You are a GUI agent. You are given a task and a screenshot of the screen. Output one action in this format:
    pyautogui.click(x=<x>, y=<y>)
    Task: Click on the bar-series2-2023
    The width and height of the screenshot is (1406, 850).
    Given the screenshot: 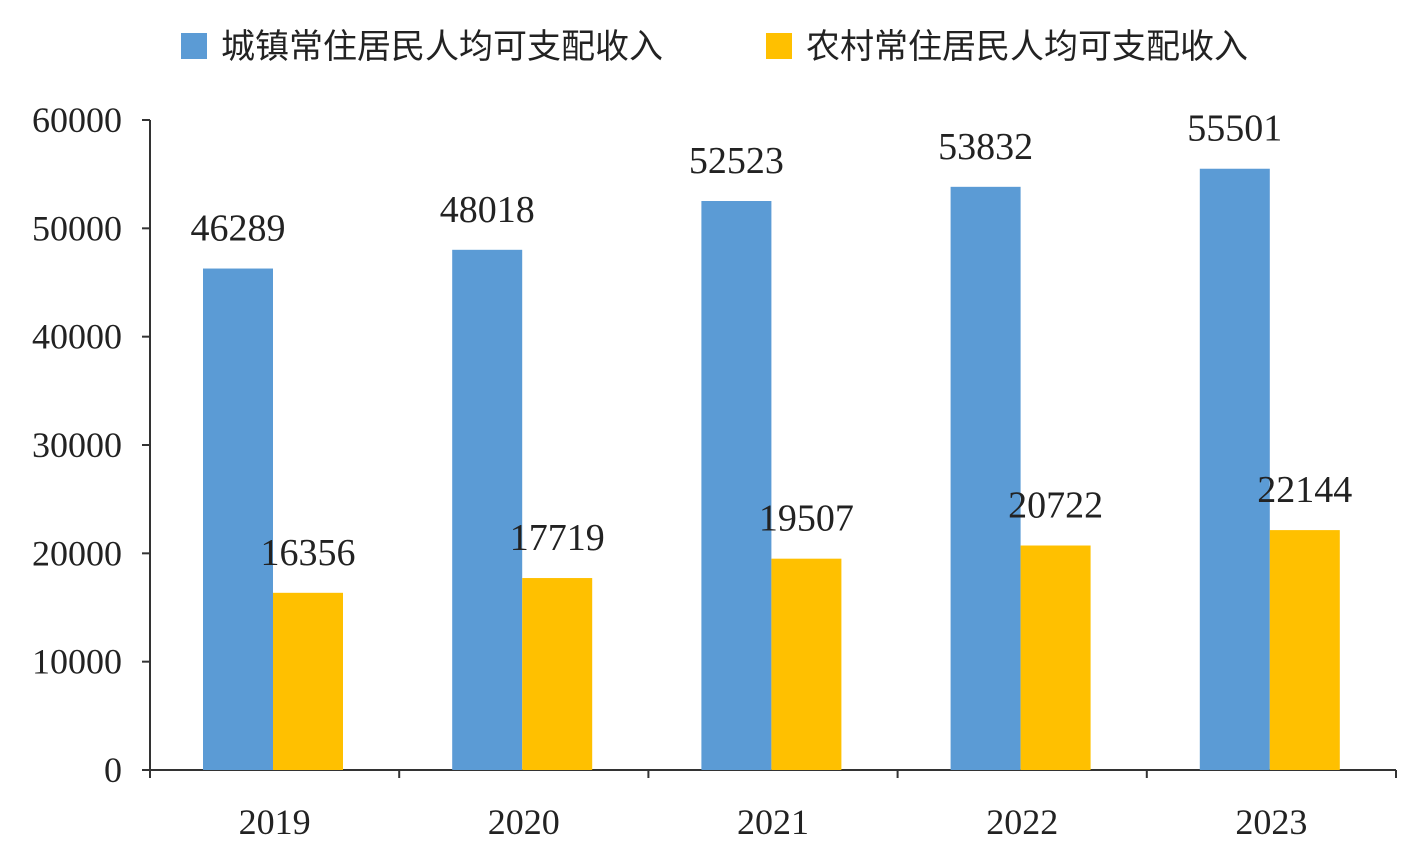 What is the action you would take?
    pyautogui.click(x=1304, y=650)
    